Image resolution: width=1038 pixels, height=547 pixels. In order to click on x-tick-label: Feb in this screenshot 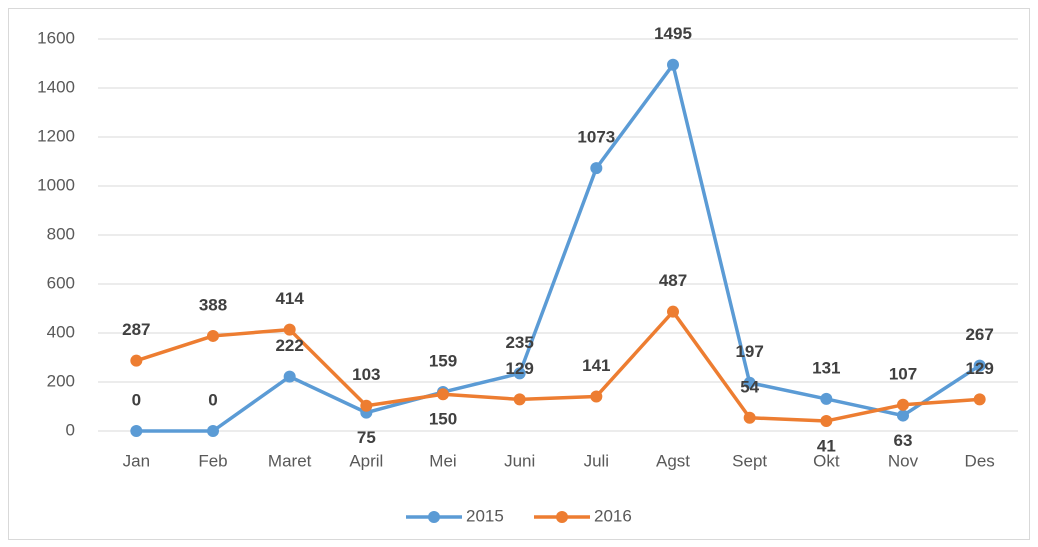, I will do `click(212, 460)`.